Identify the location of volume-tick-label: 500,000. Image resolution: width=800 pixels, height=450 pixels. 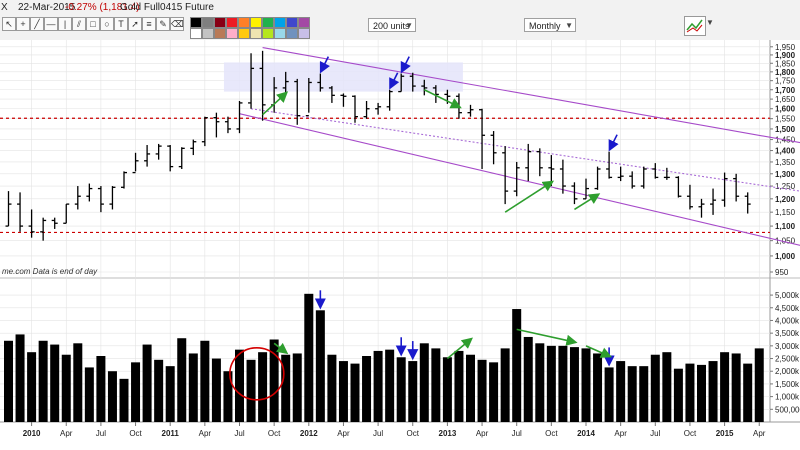
(787, 409).